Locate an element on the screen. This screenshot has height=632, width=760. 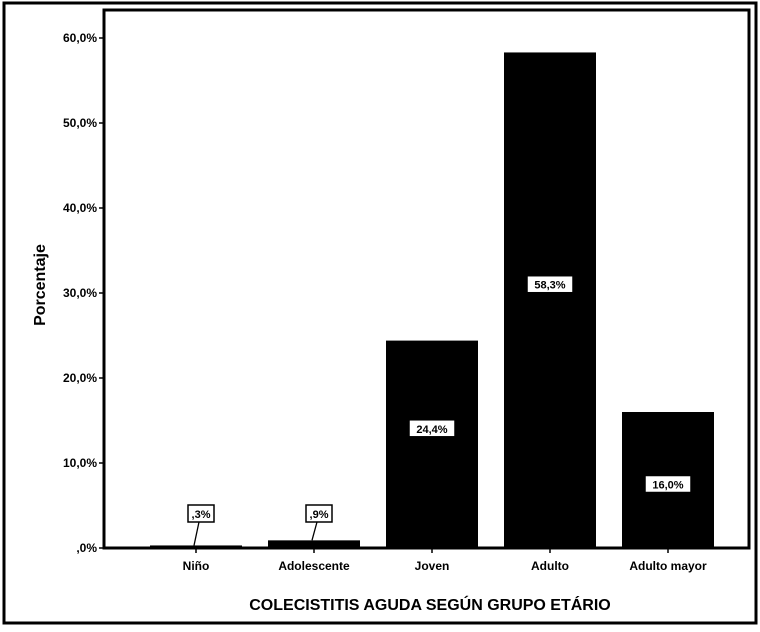
y-tick-label: 30,0% is located at coordinates (80, 293).